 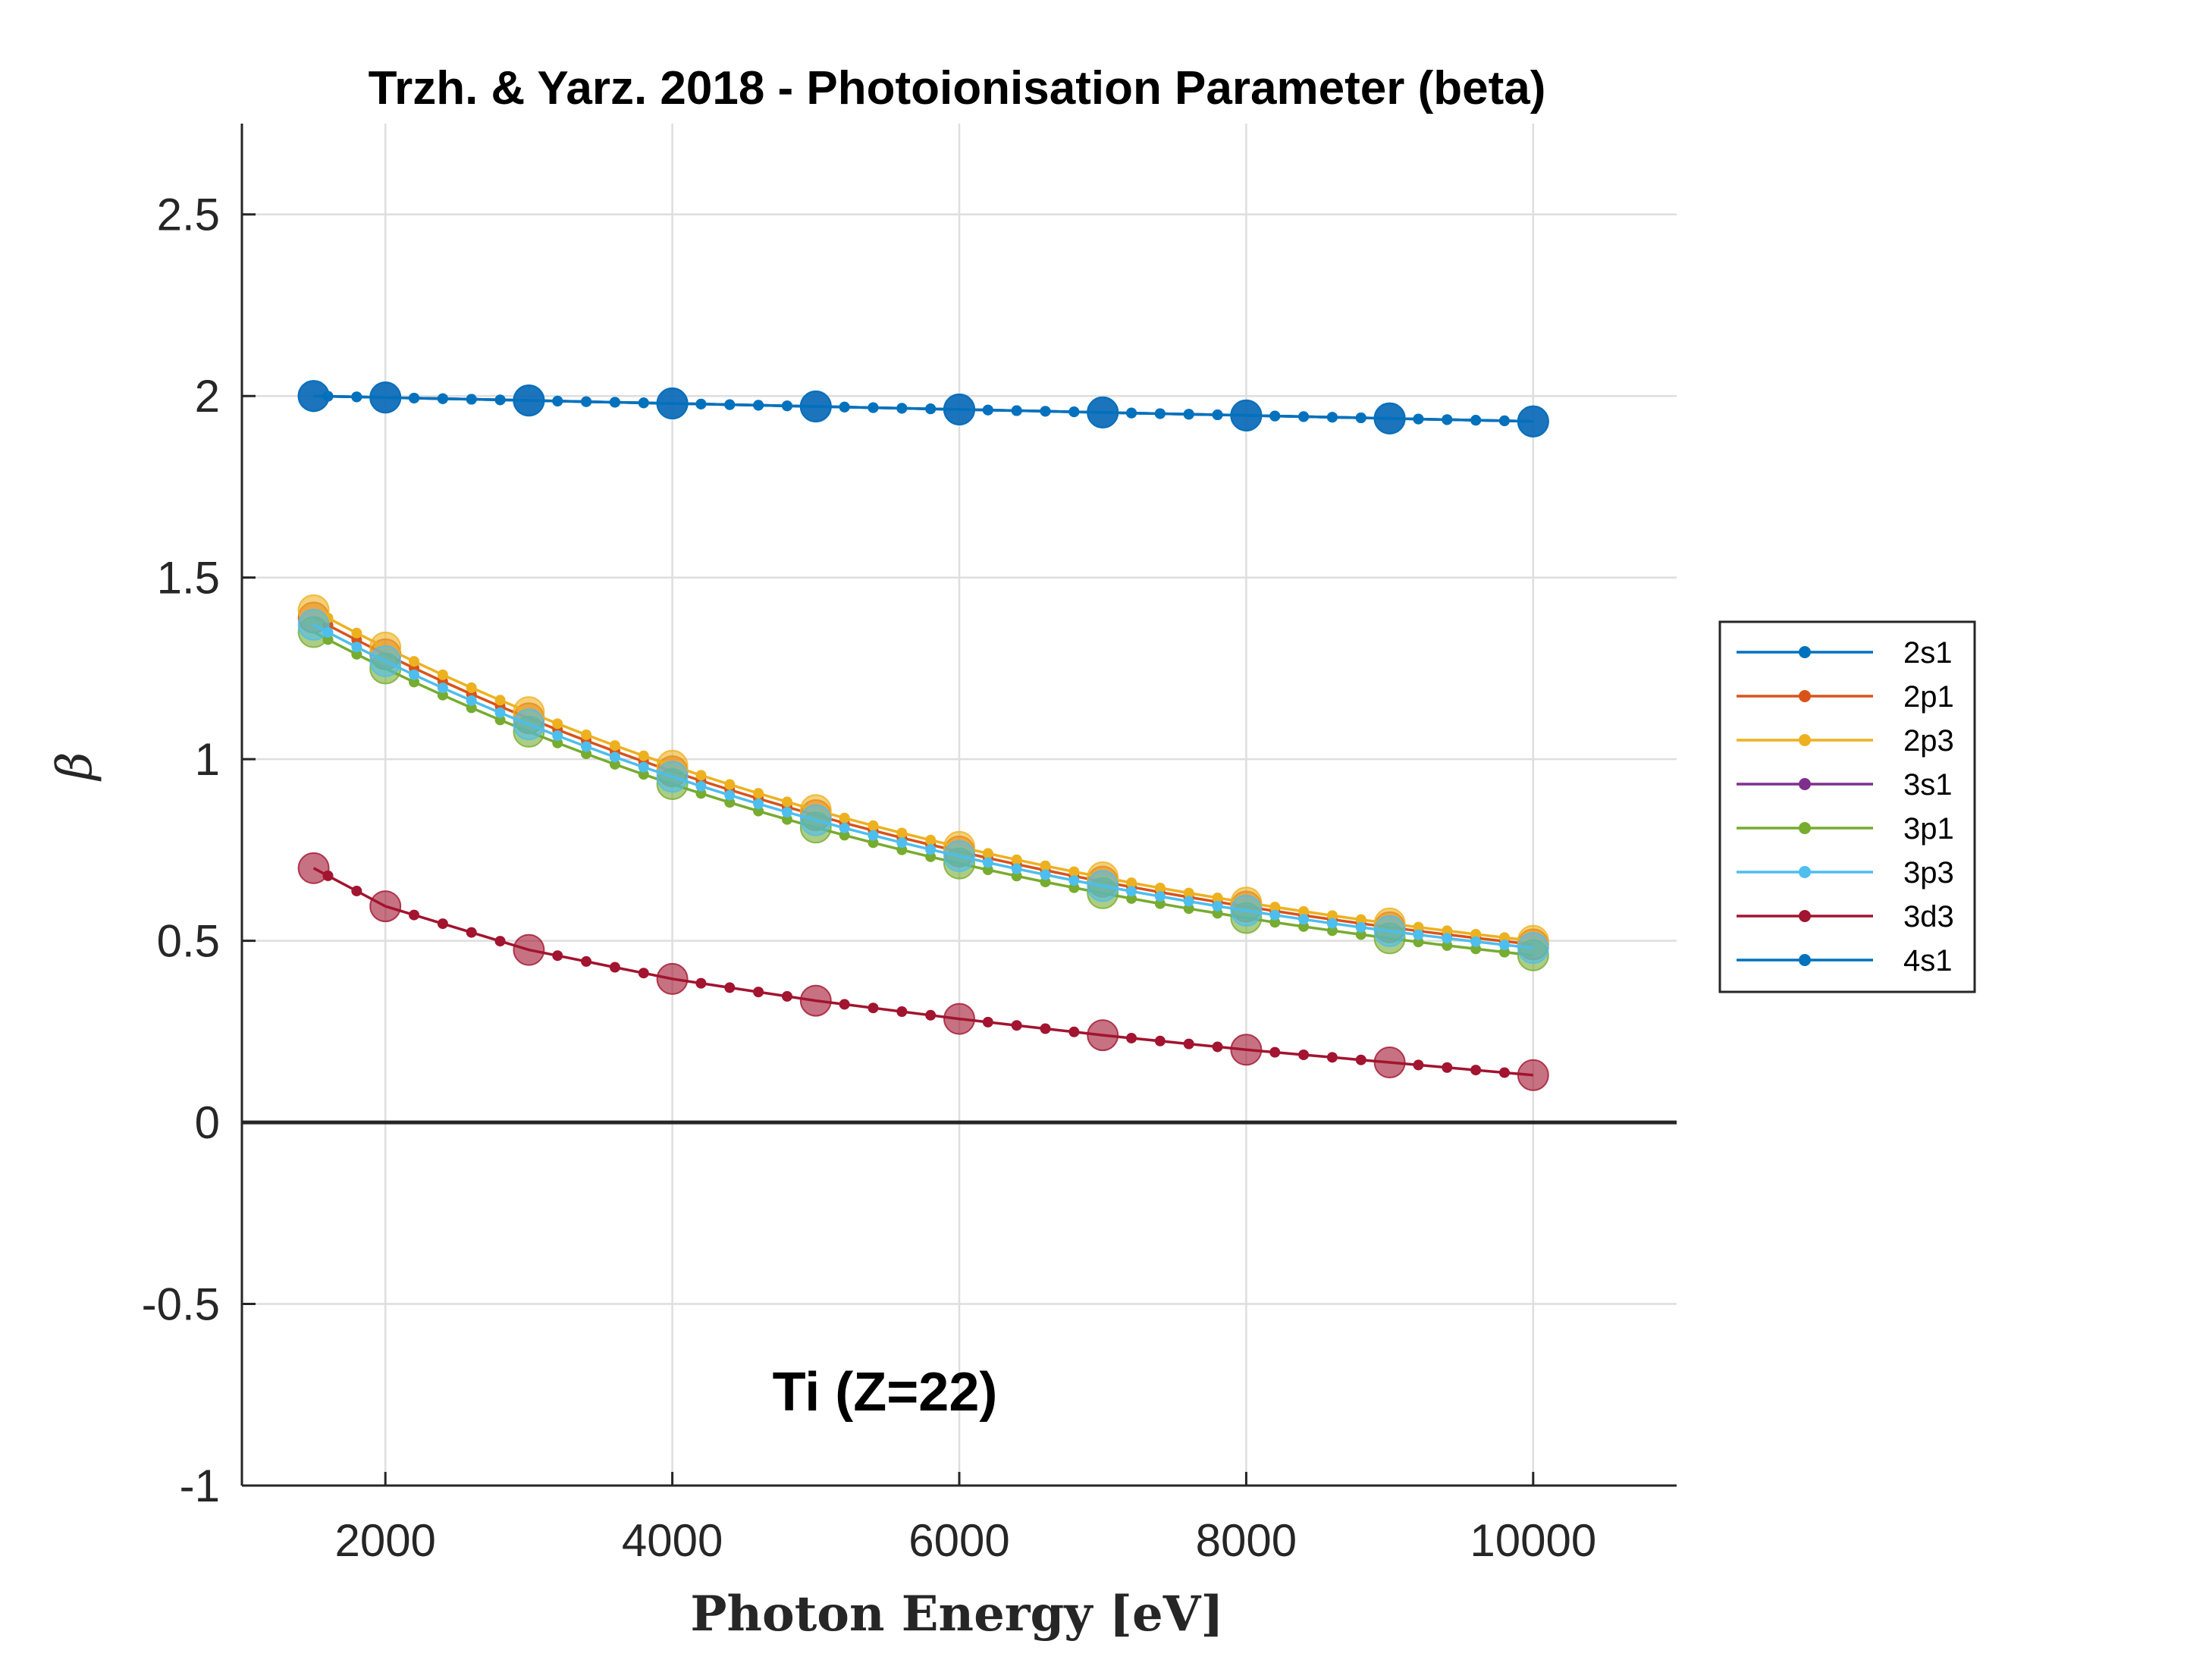 What do you see at coordinates (188, 941) in the screenshot?
I see `y-tick-label: 0.5` at bounding box center [188, 941].